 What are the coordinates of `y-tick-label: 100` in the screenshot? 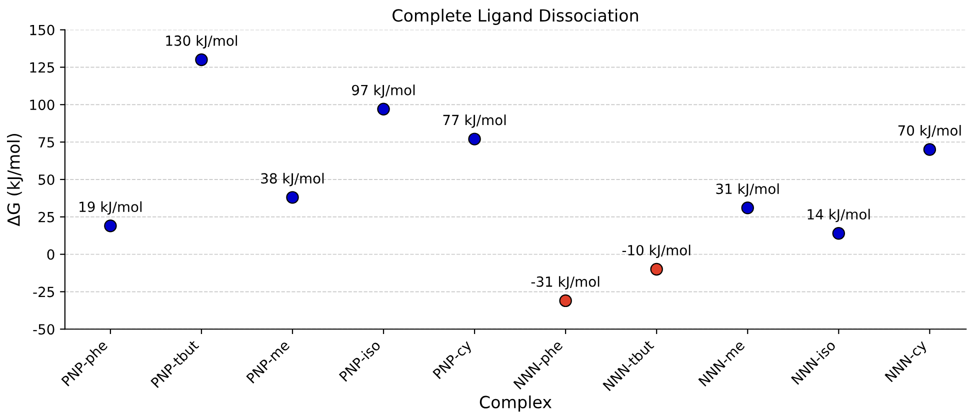 It's located at (42, 105).